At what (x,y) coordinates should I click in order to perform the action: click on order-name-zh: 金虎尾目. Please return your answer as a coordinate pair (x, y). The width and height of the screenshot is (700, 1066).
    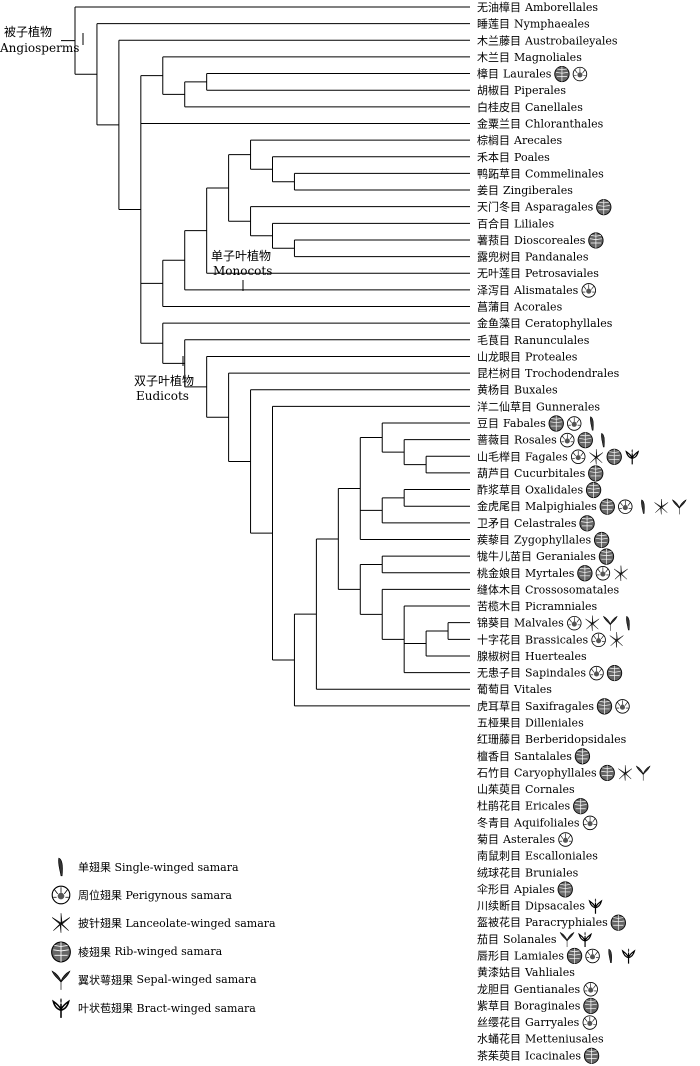
    Looking at the image, I should click on (499, 506).